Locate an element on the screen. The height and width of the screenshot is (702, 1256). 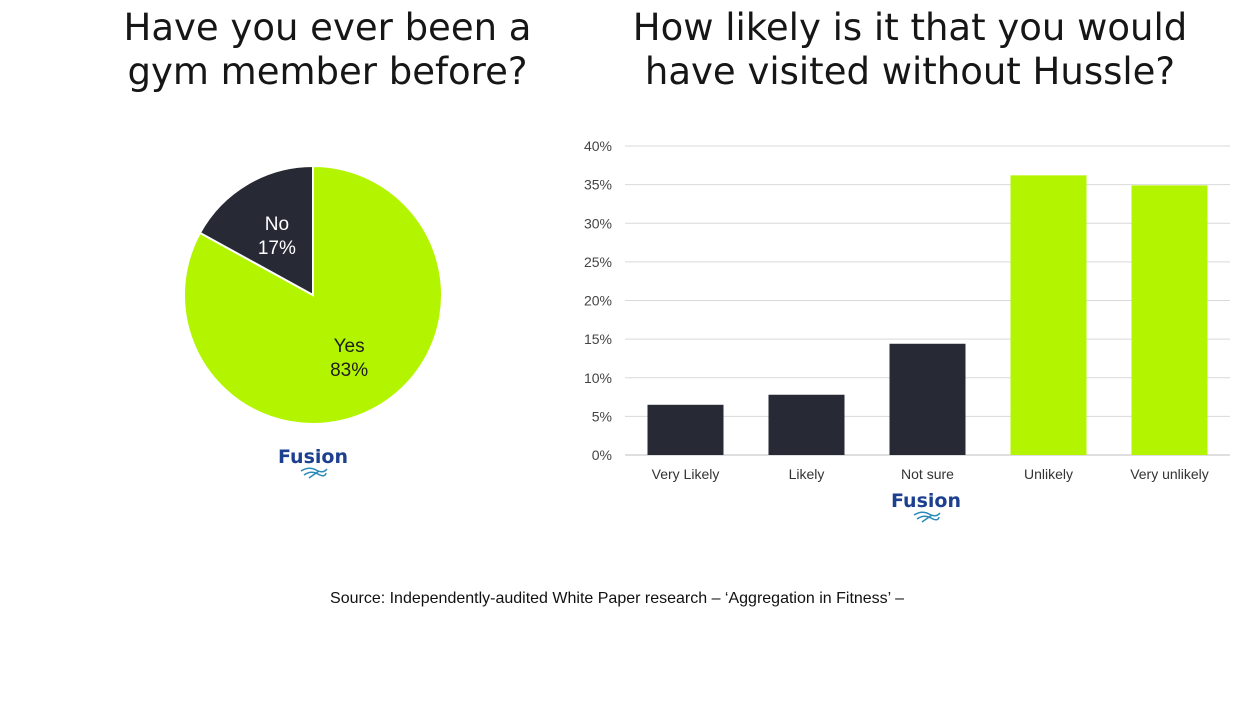
y-tick-label: 10% is located at coordinates (598, 378).